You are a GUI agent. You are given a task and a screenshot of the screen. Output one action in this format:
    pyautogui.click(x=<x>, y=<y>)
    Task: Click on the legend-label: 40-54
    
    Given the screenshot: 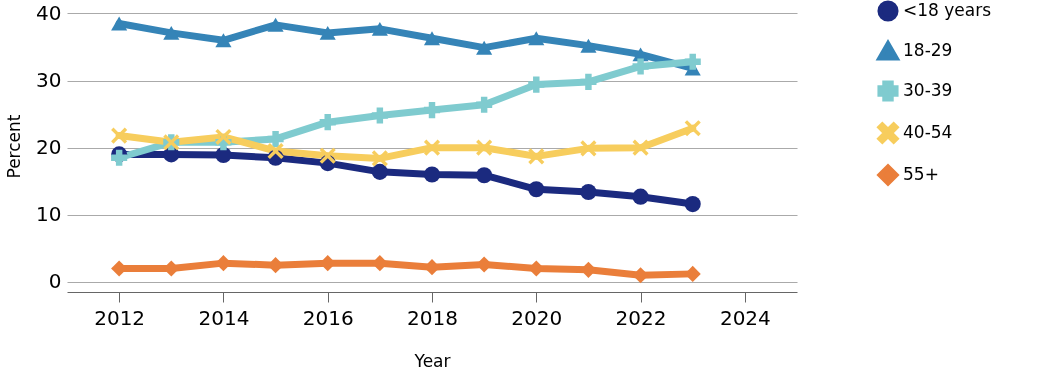 What is the action you would take?
    pyautogui.click(x=928, y=132)
    